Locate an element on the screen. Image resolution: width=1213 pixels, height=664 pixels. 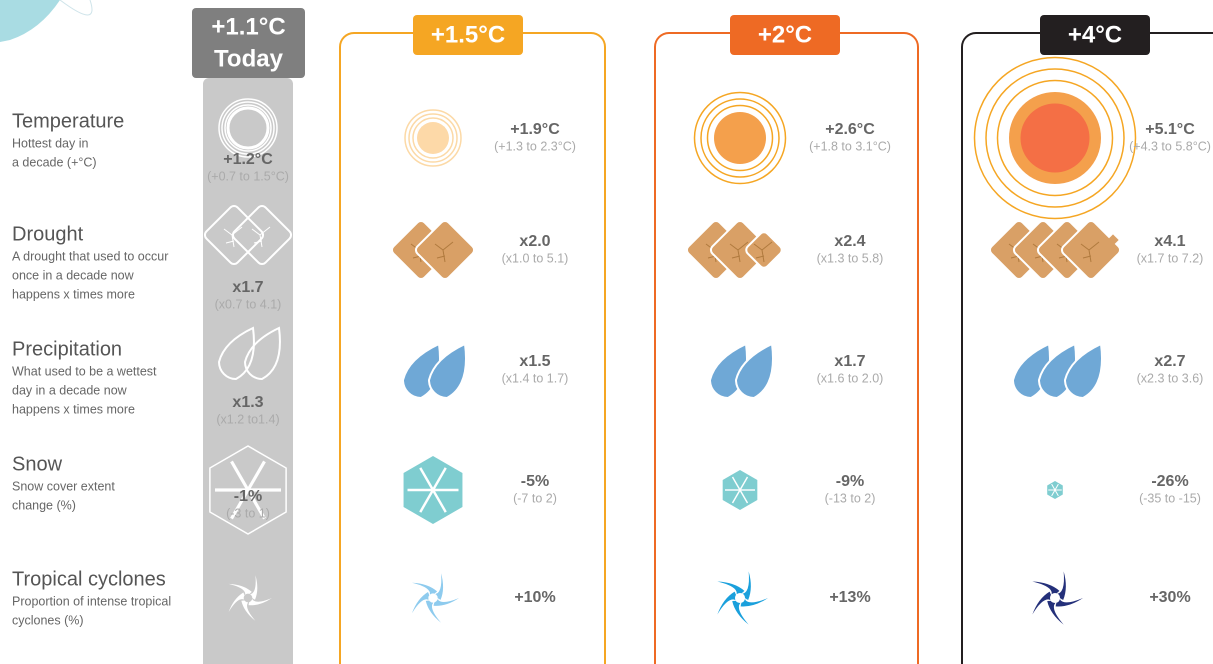
cell-value: -5% is located at coordinates (535, 481).